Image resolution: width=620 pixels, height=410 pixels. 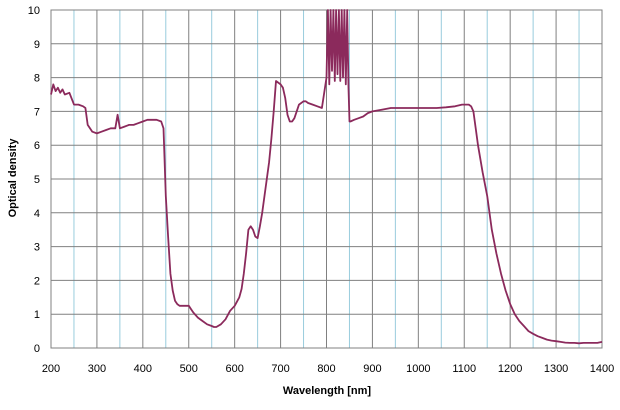 I want to click on y-axis-tick-labels: 0 1 2 3 4 5 6 7 8 9 10, so click(x=34, y=180).